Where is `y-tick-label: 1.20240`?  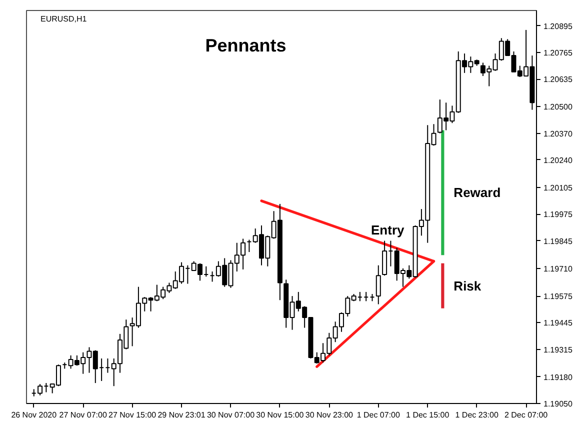 y-tick-label: 1.20240 is located at coordinates (558, 160).